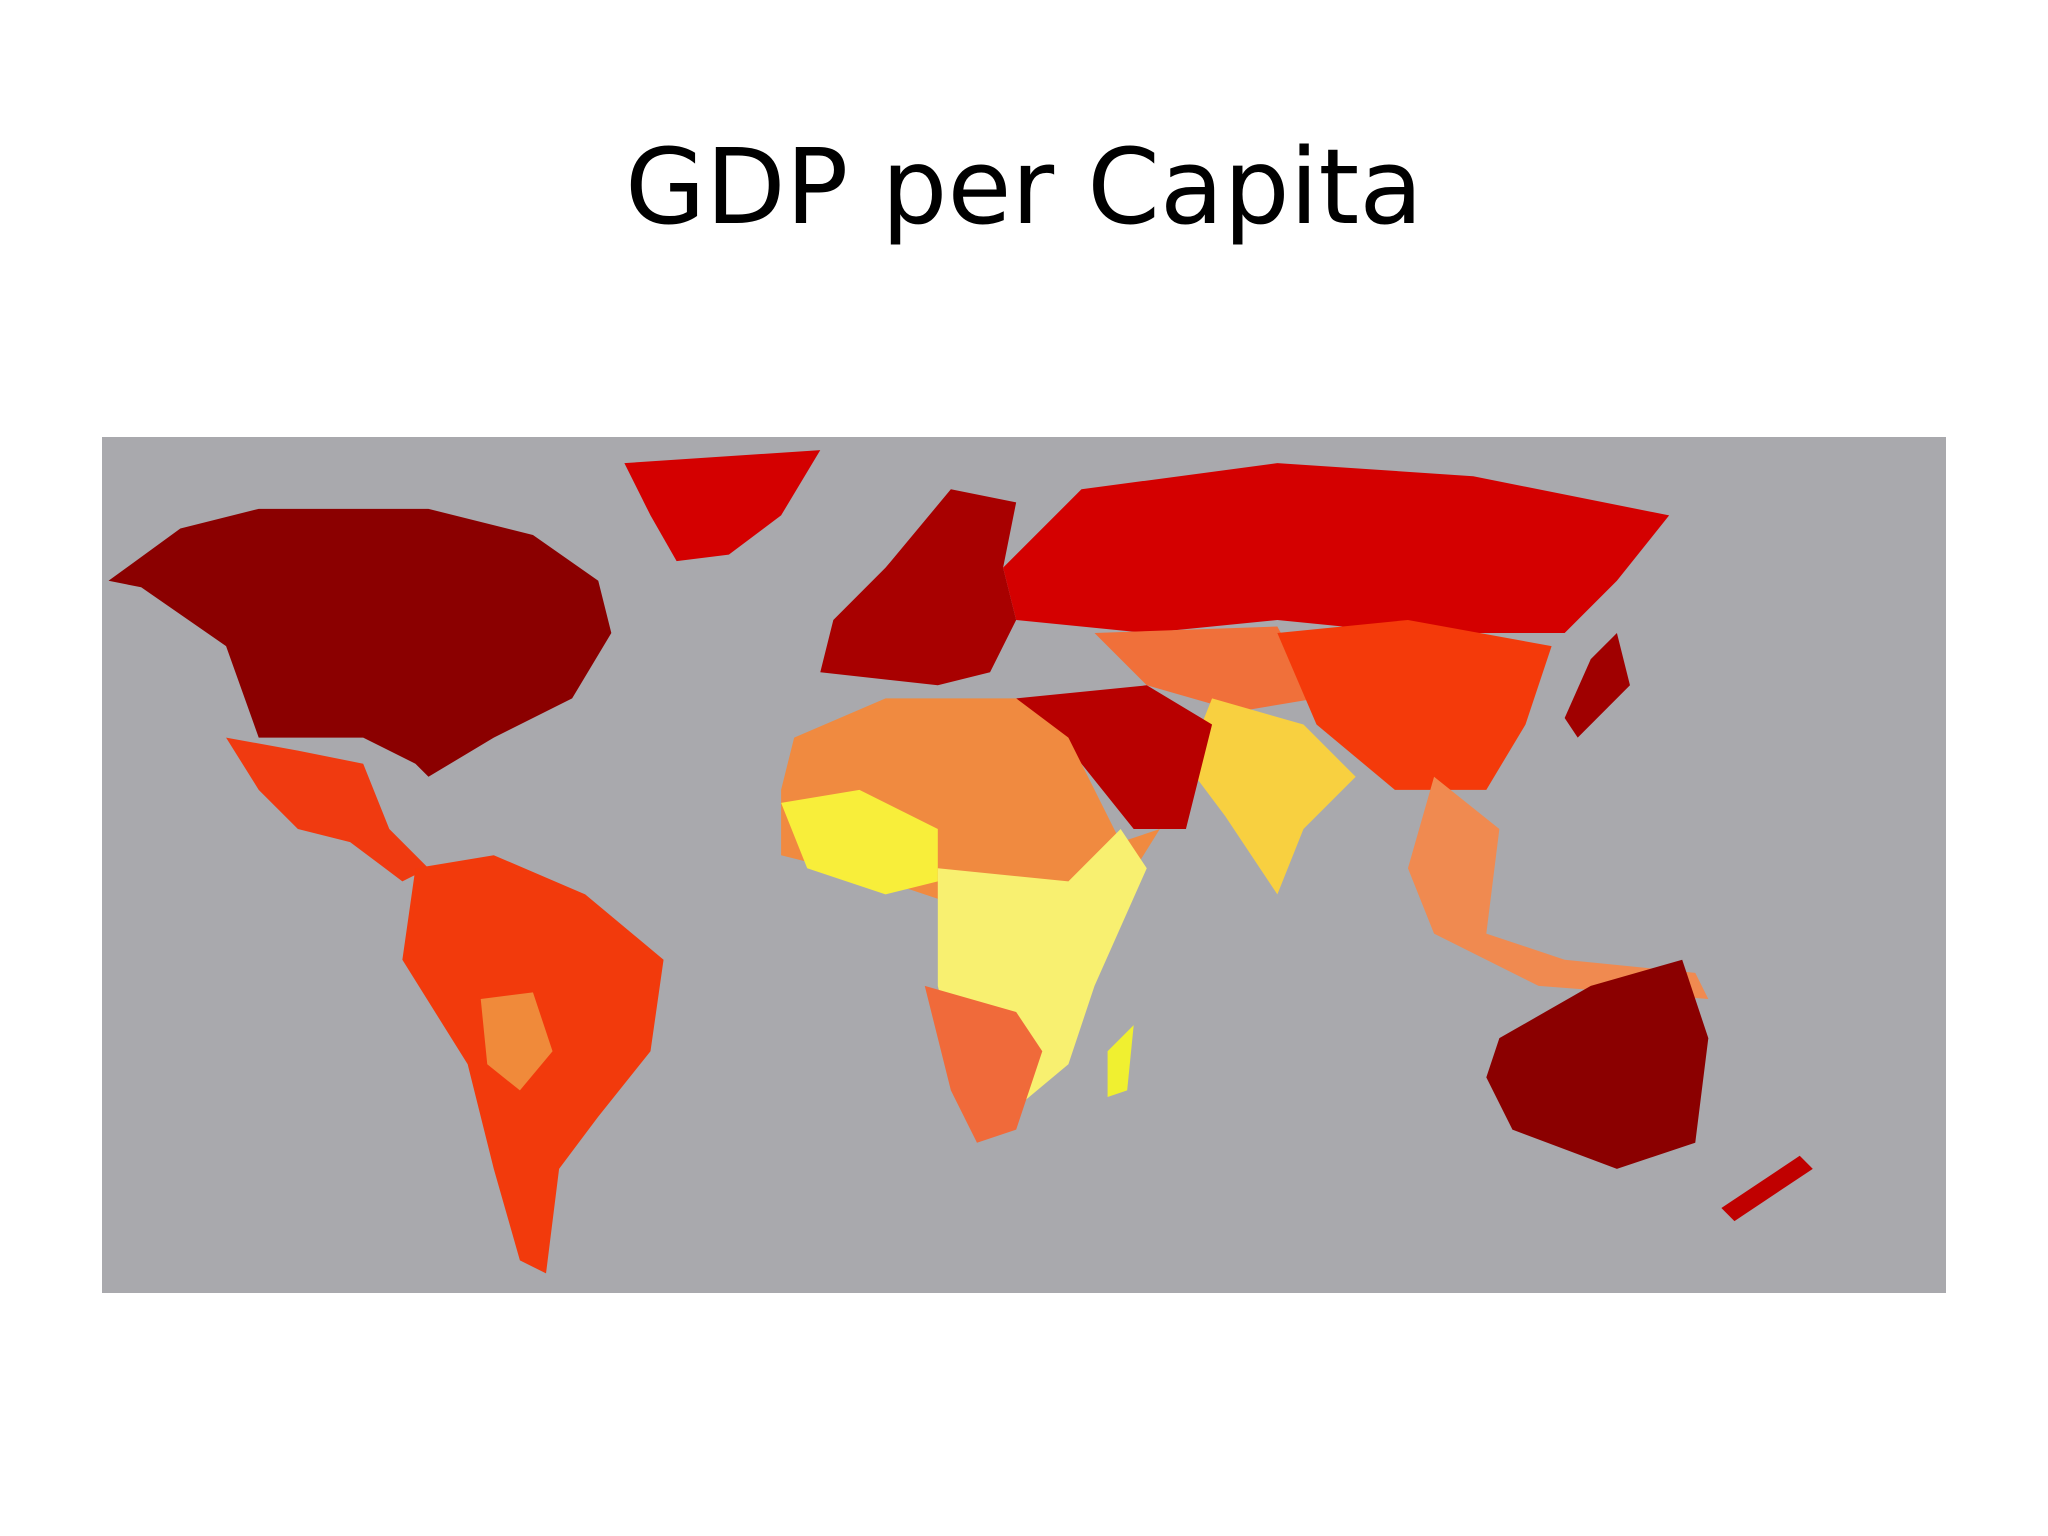 The width and height of the screenshot is (2048, 1536). What do you see at coordinates (722, 506) in the screenshot?
I see `greenland` at bounding box center [722, 506].